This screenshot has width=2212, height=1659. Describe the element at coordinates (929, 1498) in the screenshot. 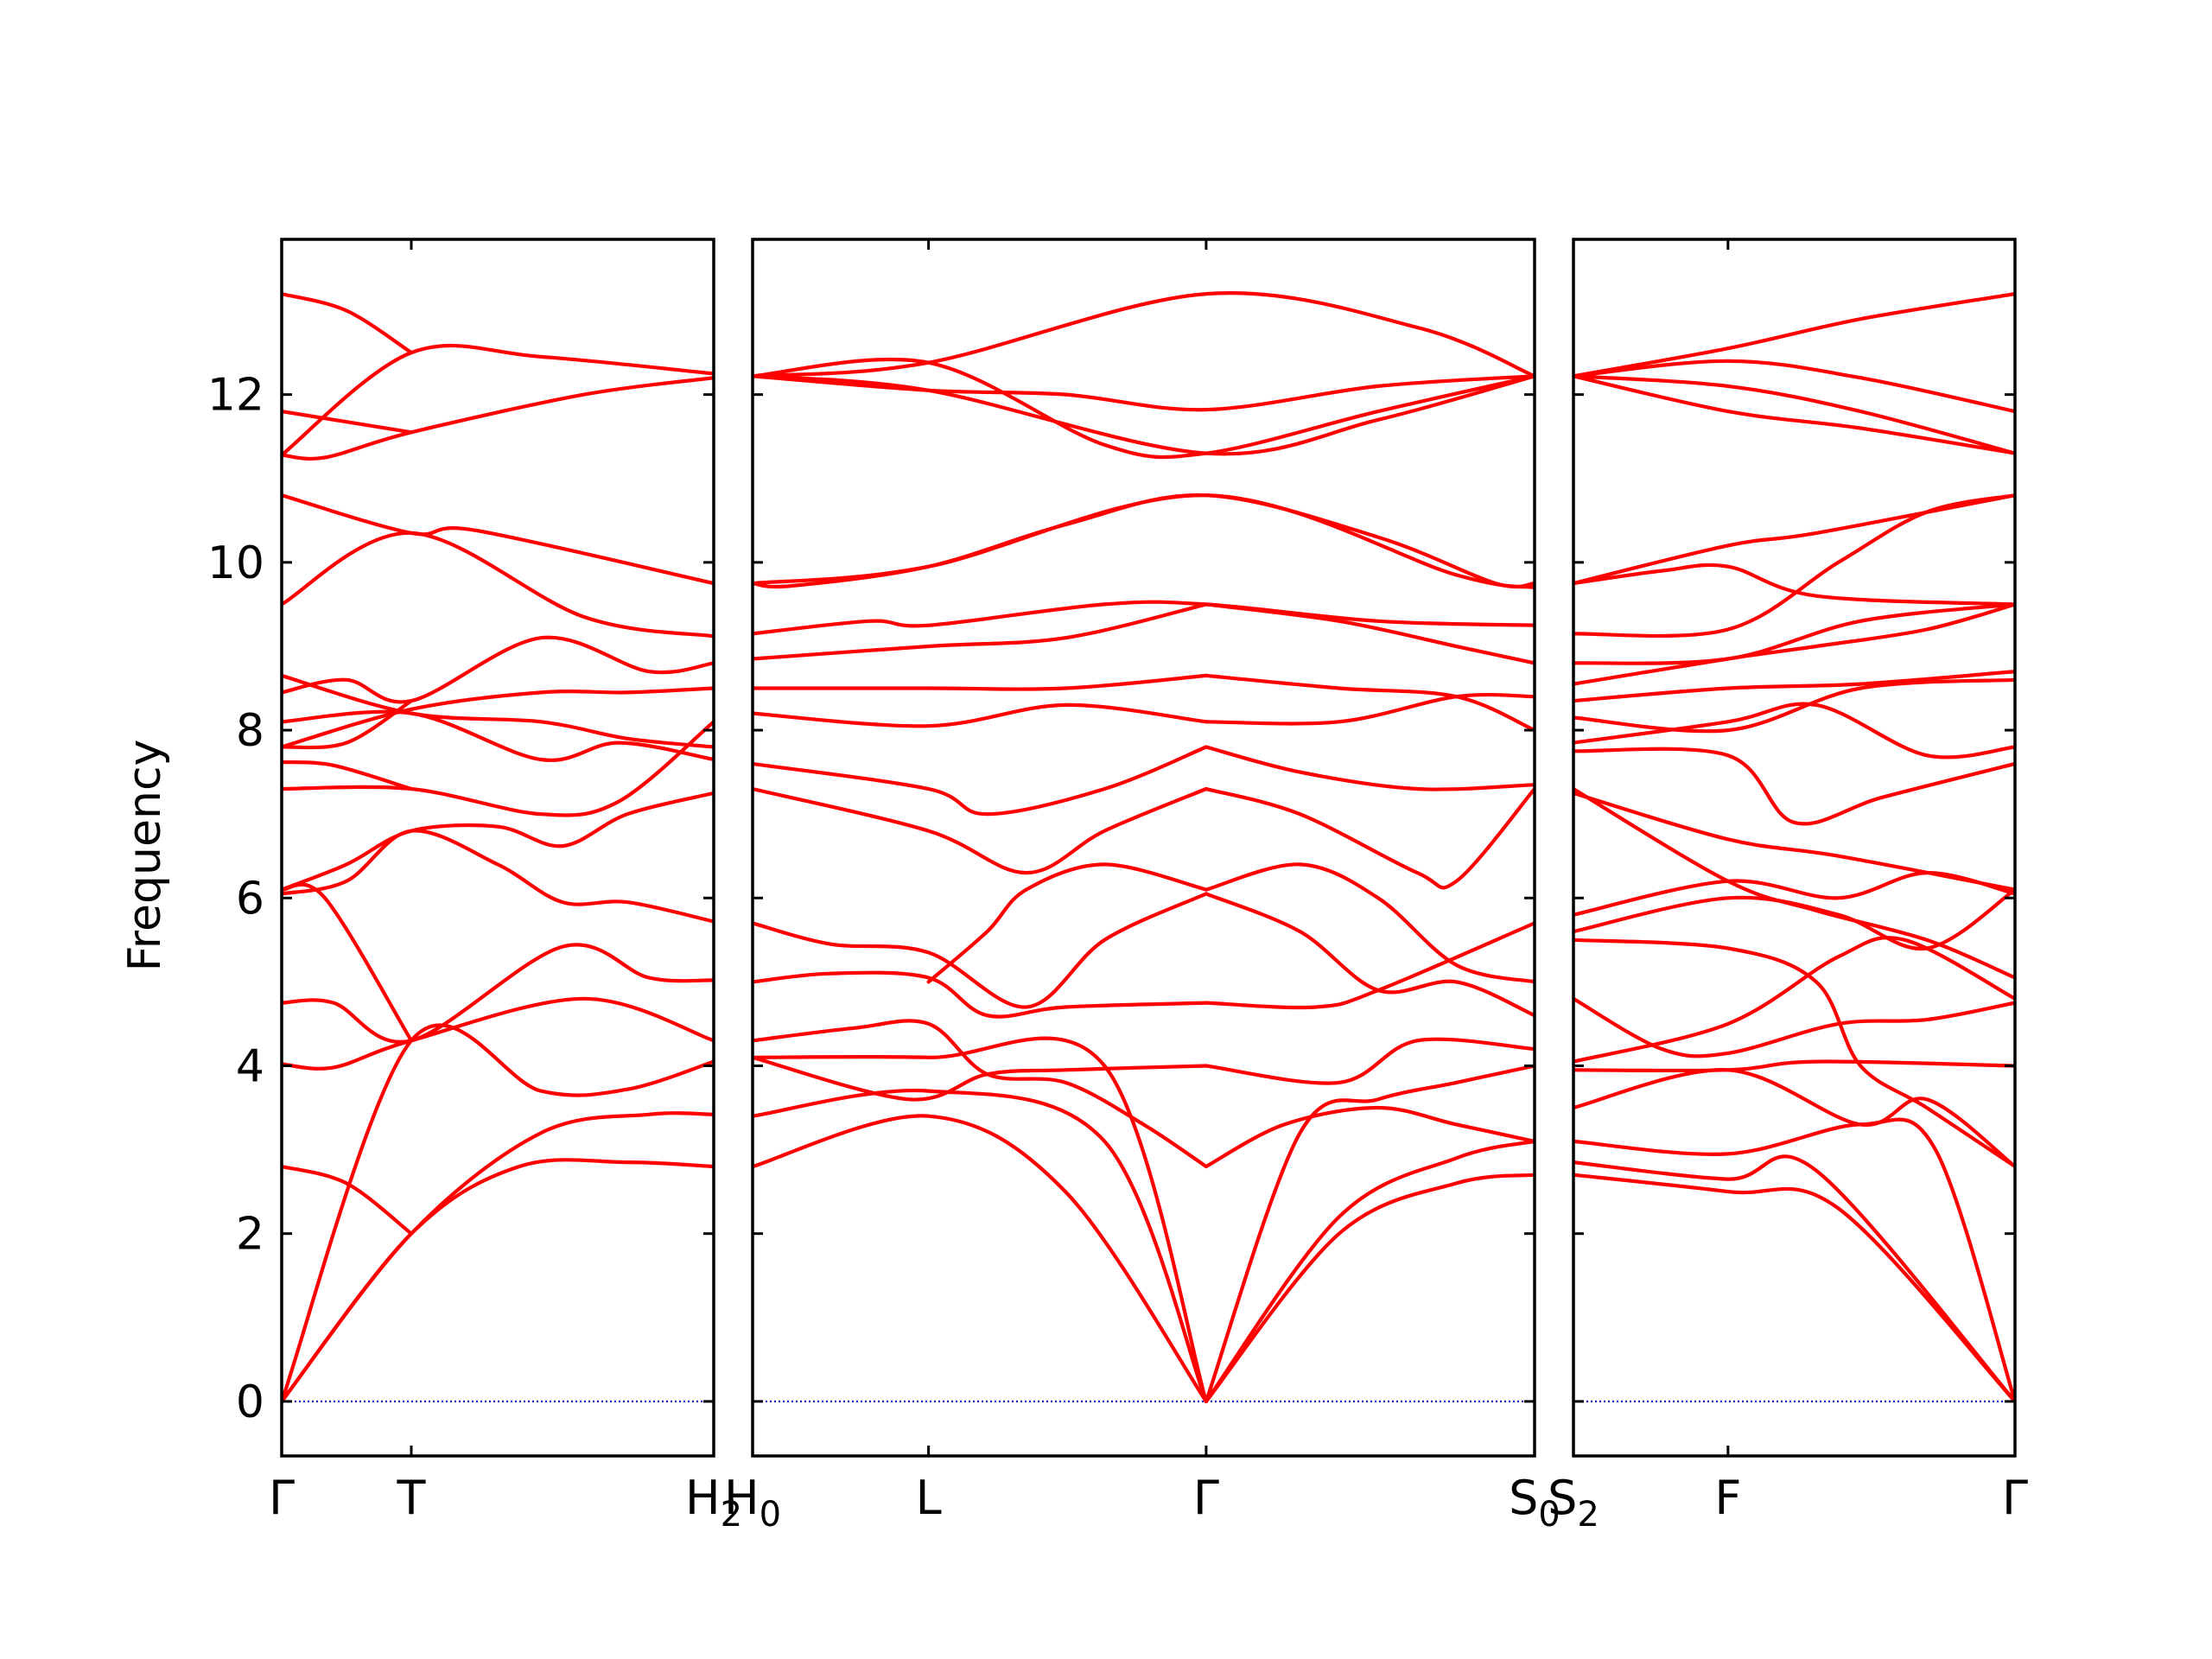

I see `x-tick-label-1: L` at that location.